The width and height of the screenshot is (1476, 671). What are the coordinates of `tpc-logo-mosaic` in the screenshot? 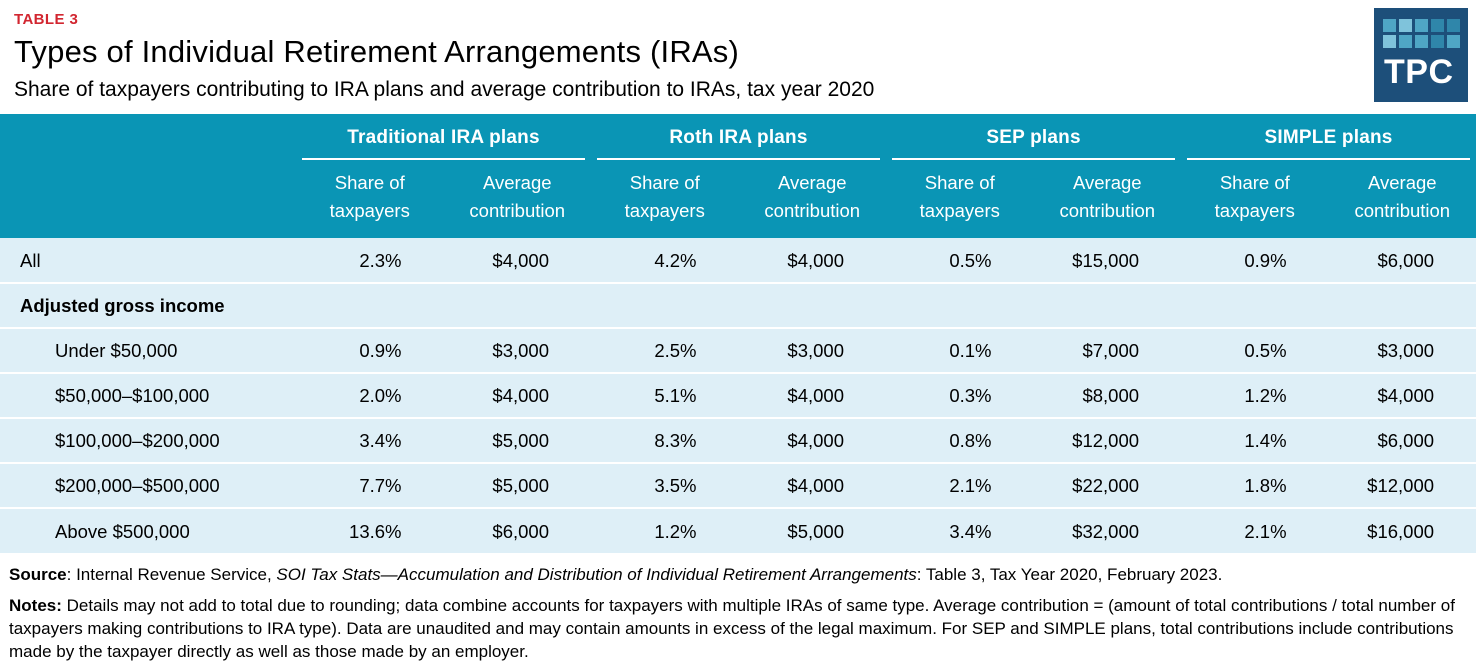 It's located at (1421, 33).